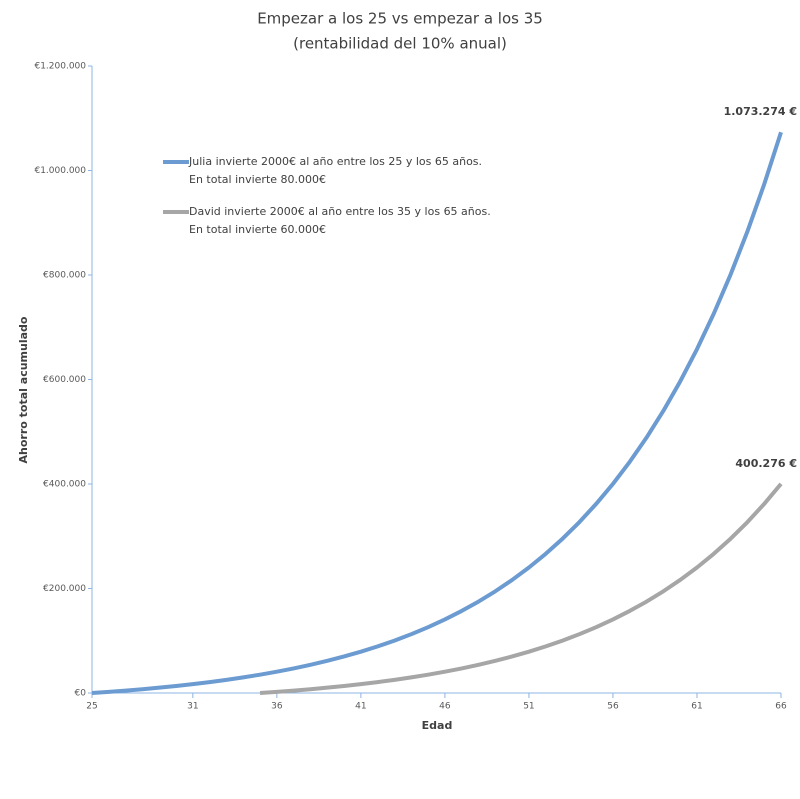  Describe the element at coordinates (445, 707) in the screenshot. I see `x-tick-label: 46` at that location.